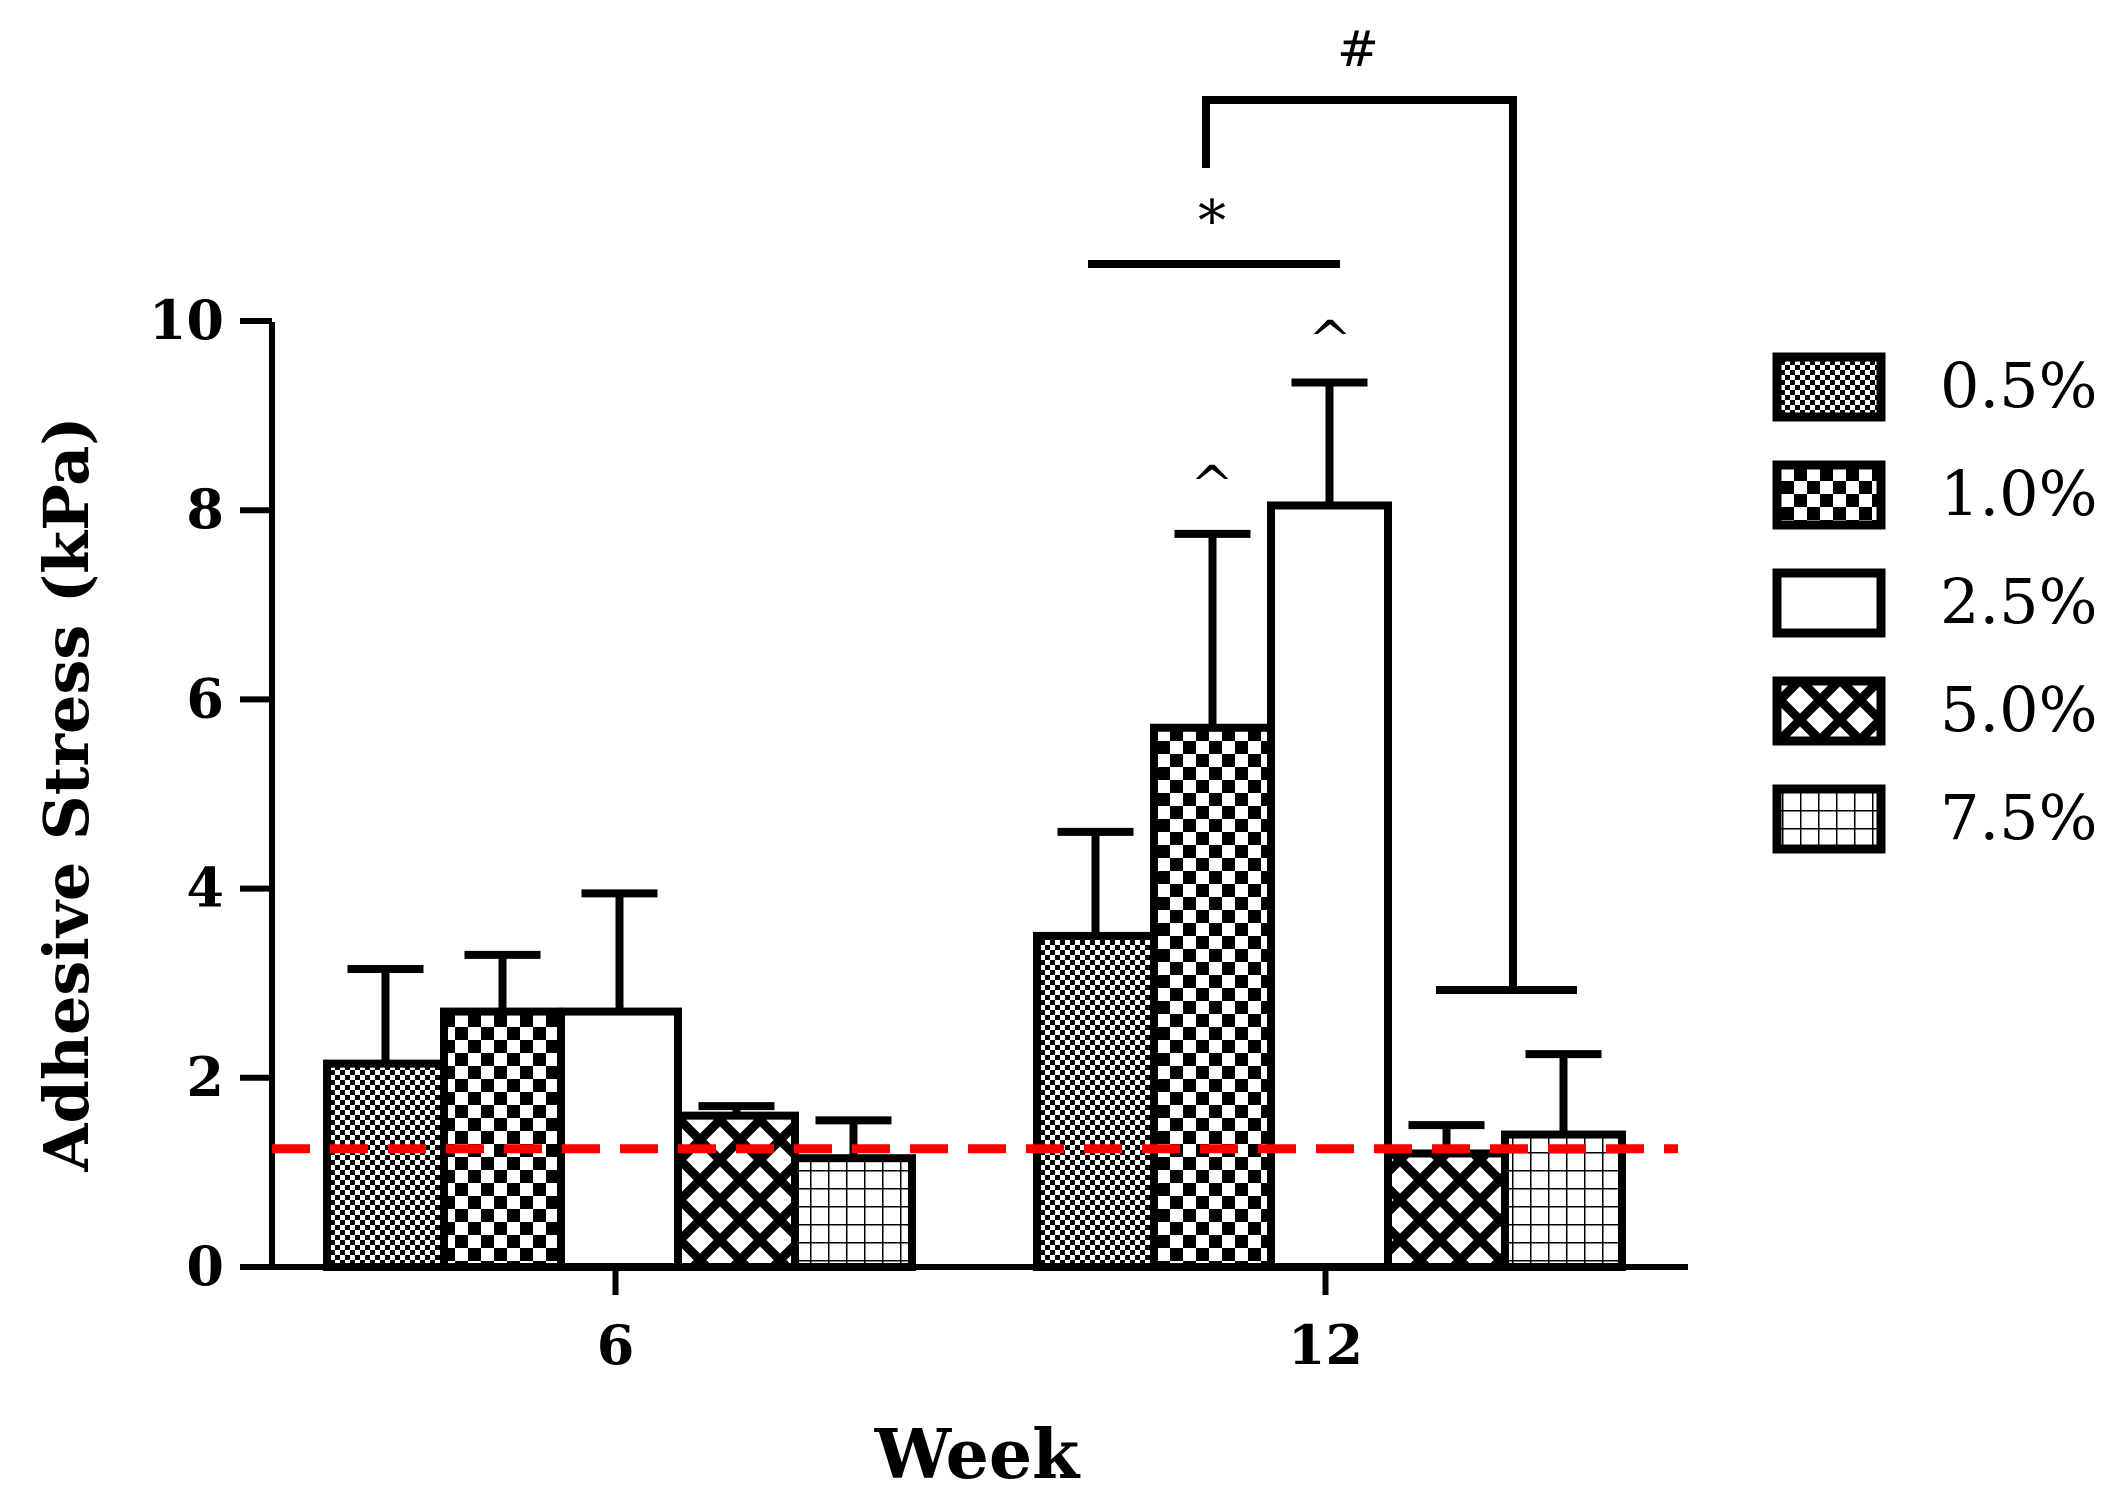  Describe the element at coordinates (186, 320) in the screenshot. I see `y-tick-label: 10` at that location.